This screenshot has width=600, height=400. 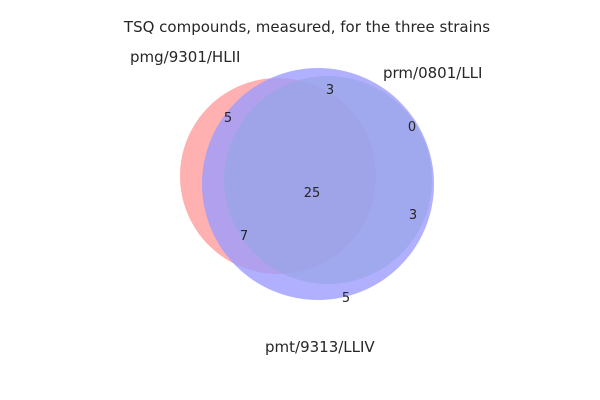 I want to click on count-pmg-pmt: 7, so click(x=244, y=236).